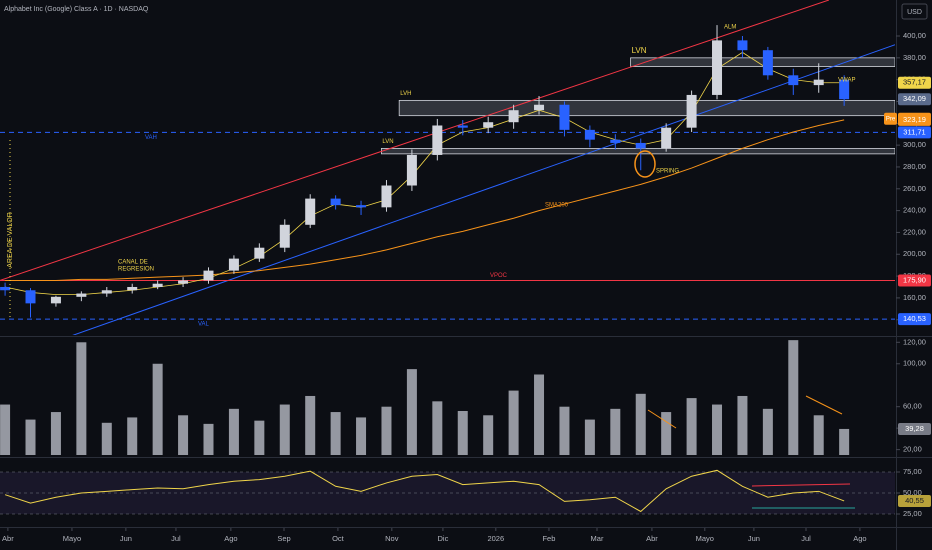  I want to click on x-tick-label: Nov, so click(392, 538).